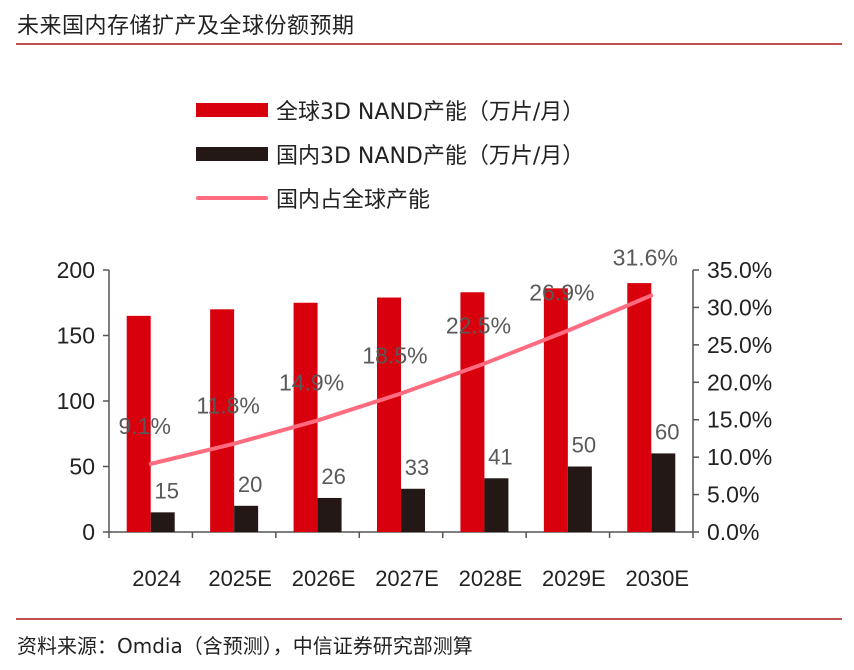 The image size is (854, 670). Describe the element at coordinates (645, 257) in the screenshot. I see `share-data-label: 31.6%` at that location.